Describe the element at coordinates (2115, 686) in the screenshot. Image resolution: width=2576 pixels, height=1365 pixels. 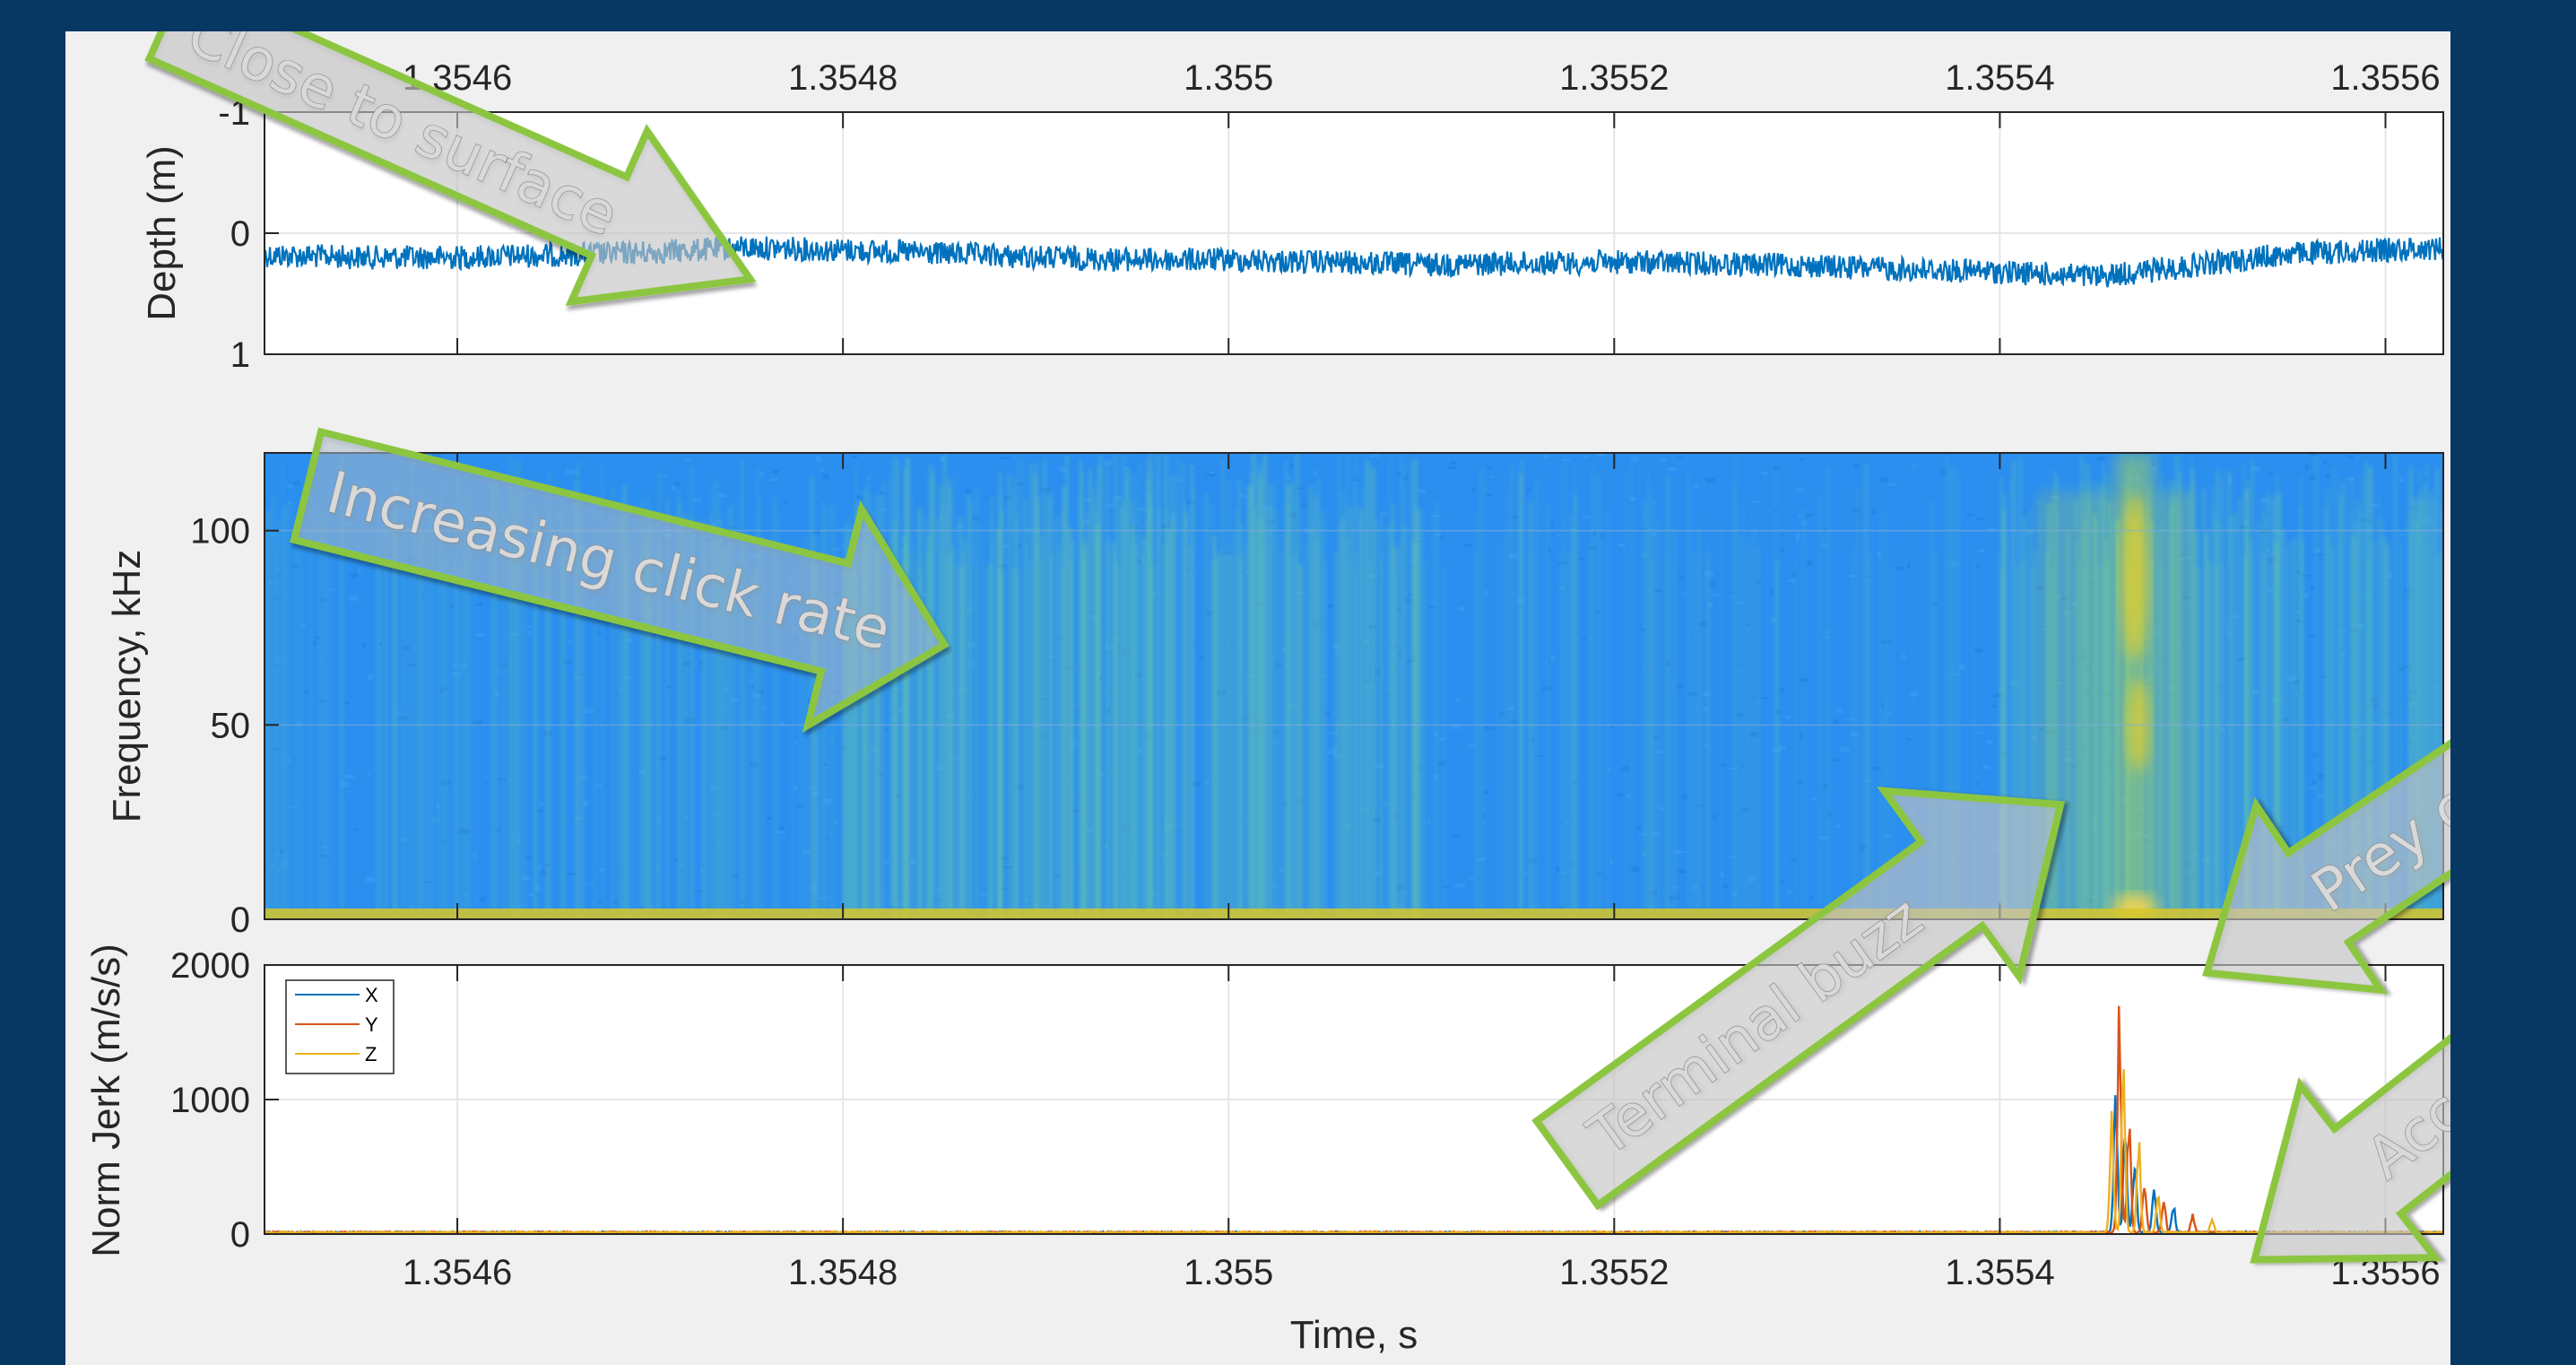
I see `spectrogram-events` at that location.